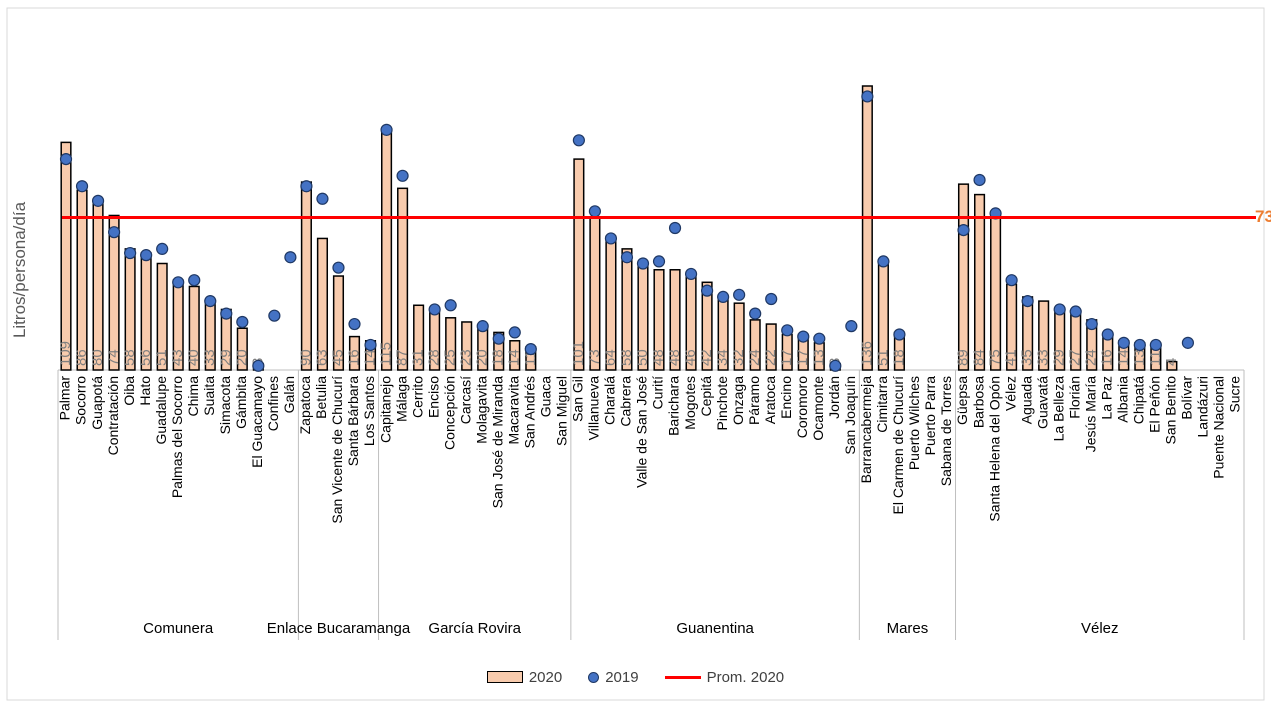 The width and height of the screenshot is (1271, 706). What do you see at coordinates (834, 397) in the screenshot?
I see `x-tick-label-jordan: Jordán` at bounding box center [834, 397].